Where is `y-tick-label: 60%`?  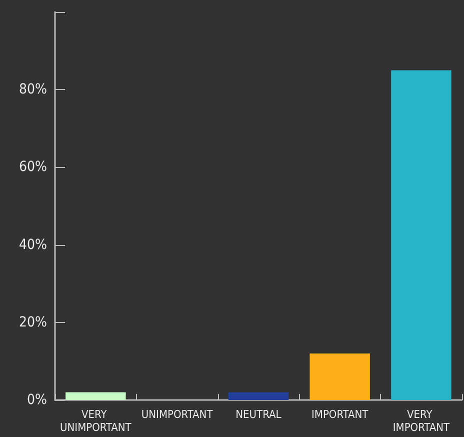
y-tick-label: 60% is located at coordinates (33, 167).